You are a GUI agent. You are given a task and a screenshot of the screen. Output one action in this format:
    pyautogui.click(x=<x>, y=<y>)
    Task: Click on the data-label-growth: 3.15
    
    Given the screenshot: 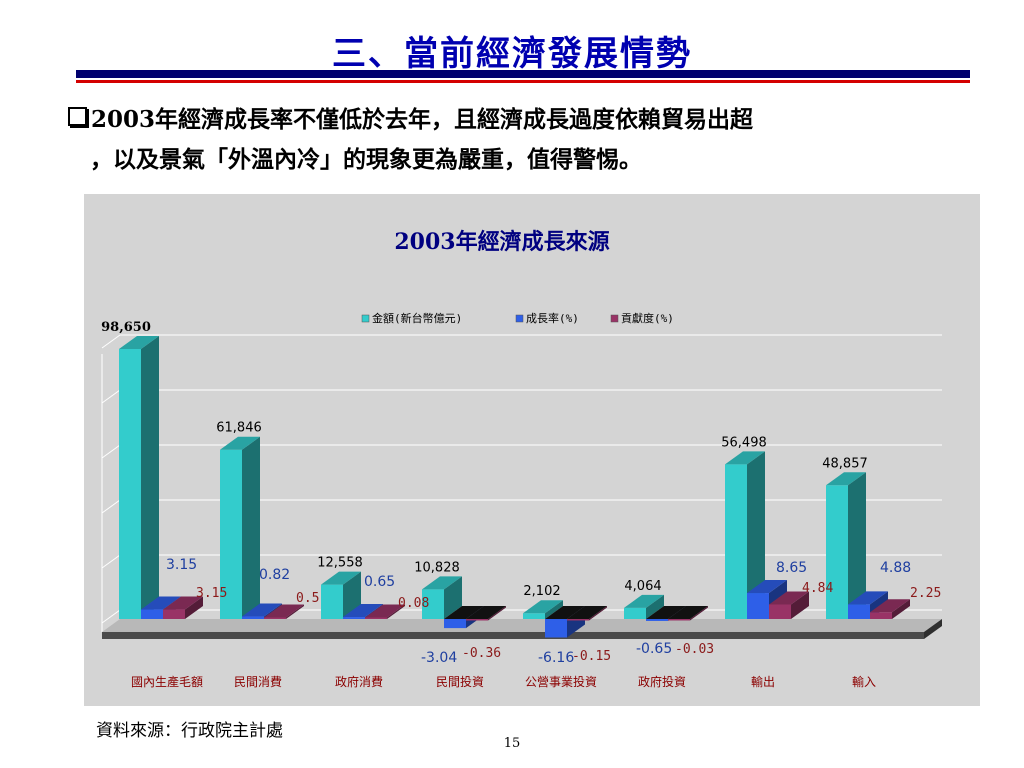 What is the action you would take?
    pyautogui.click(x=181, y=565)
    